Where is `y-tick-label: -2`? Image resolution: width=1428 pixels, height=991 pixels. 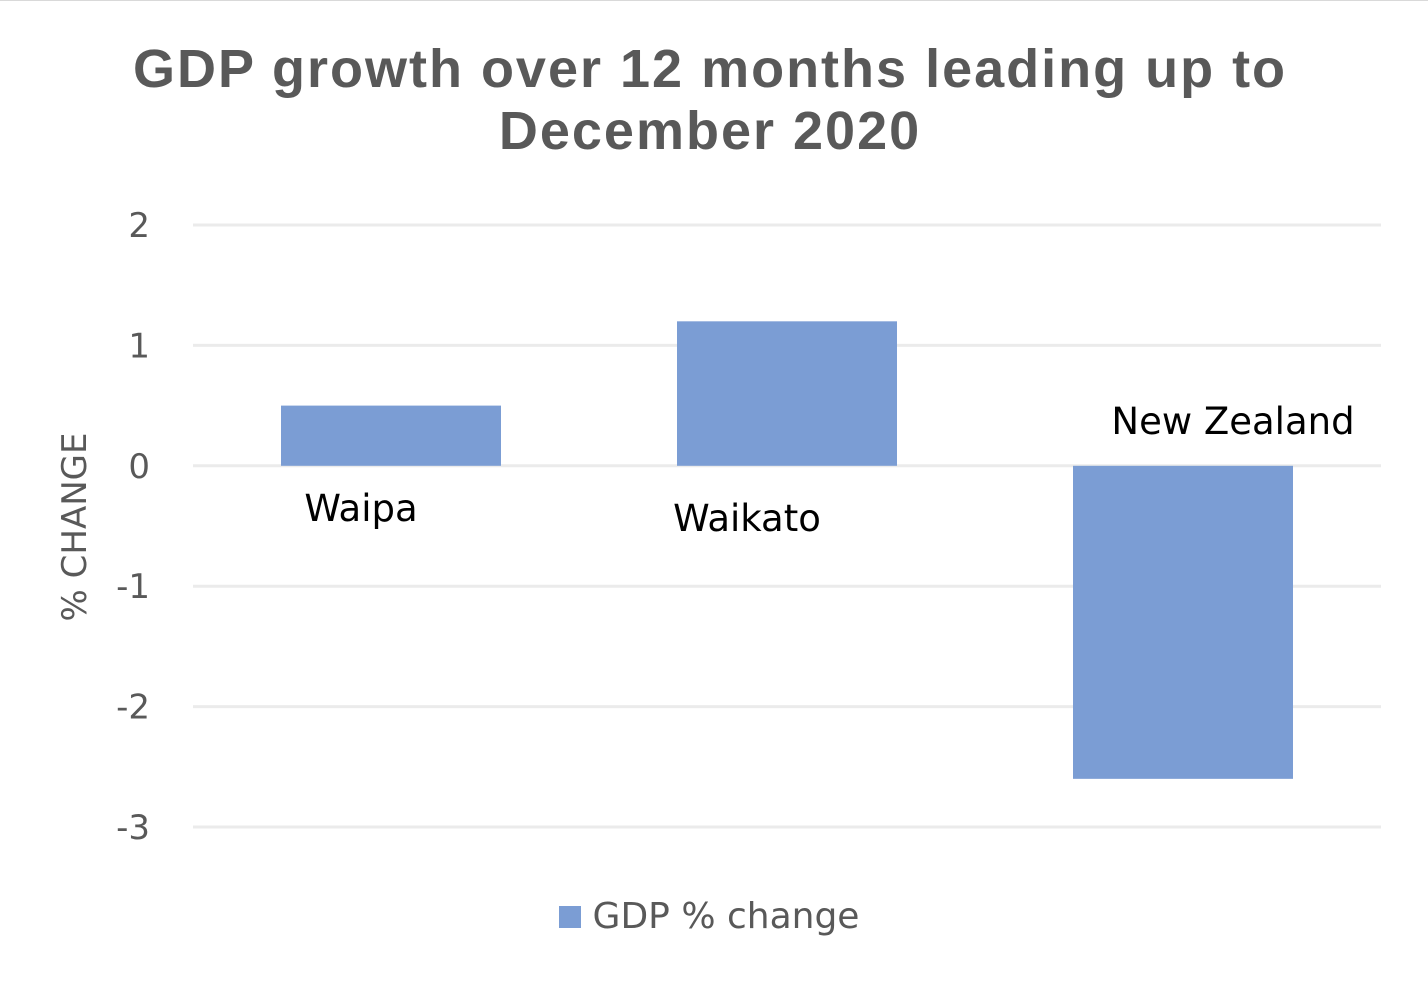
y-tick-label: -2 is located at coordinates (133, 708).